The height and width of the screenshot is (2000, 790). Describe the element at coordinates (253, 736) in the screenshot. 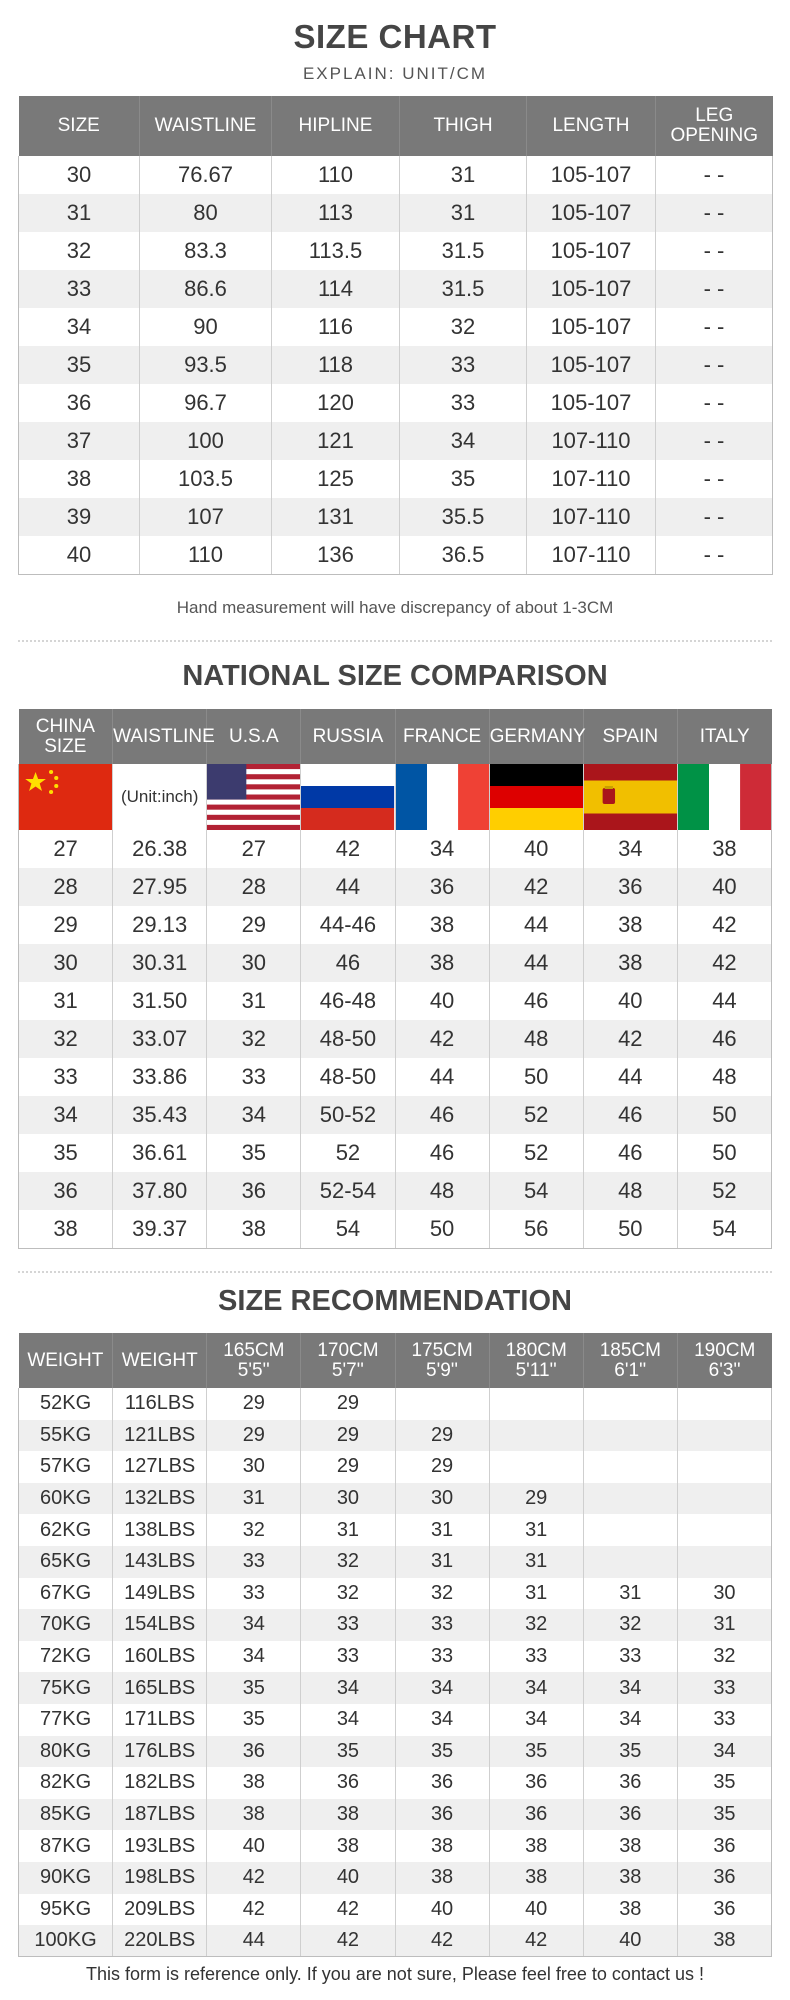

I see `column-header: U.S.A` at that location.